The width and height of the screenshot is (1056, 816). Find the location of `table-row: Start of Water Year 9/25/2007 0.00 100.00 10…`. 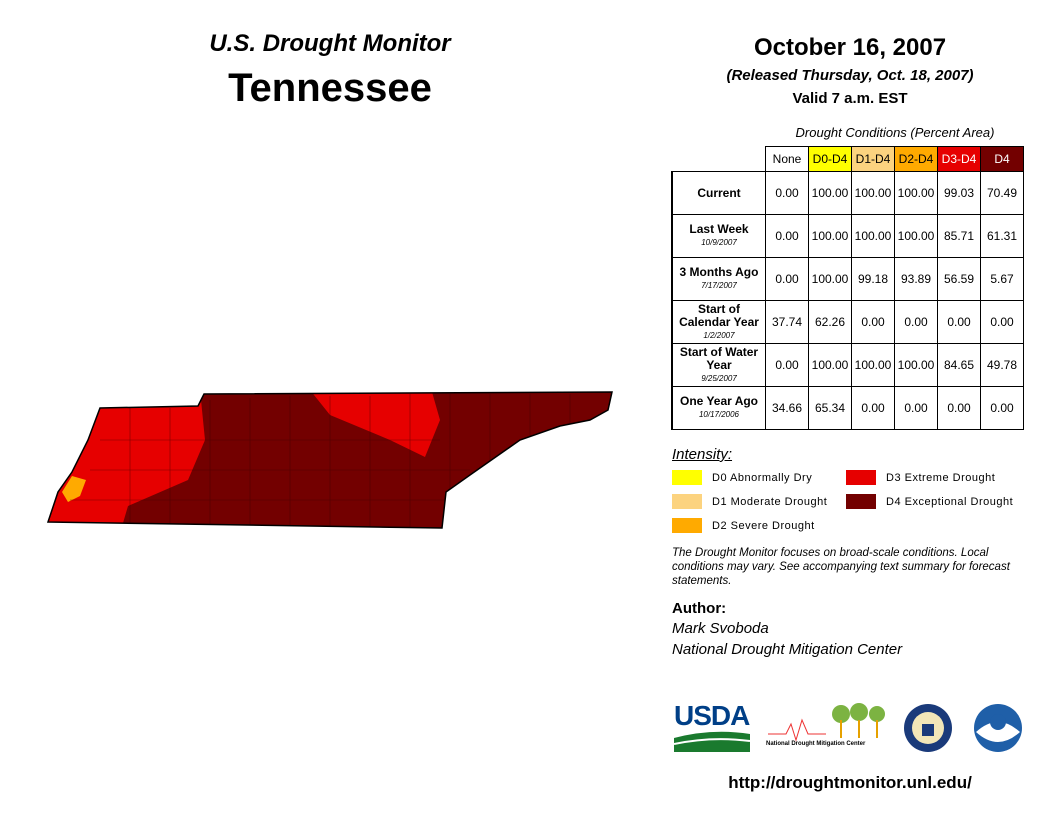

table-row: Start of Water Year 9/25/2007 0.00 100.00 10… is located at coordinates (847, 365).